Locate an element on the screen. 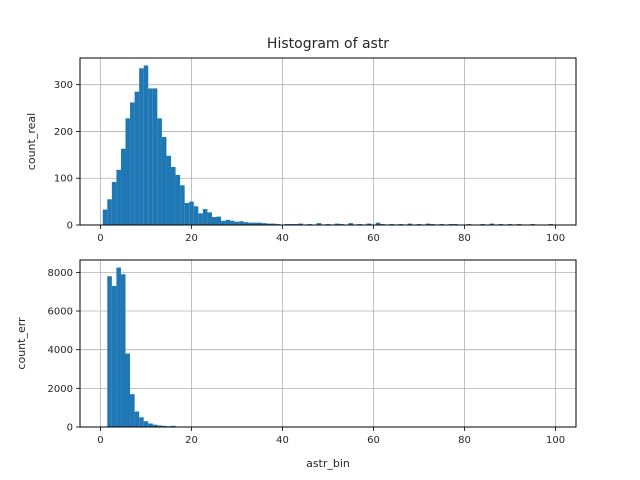 Image resolution: width=640 pixels, height=480 pixels. count-err-x-tick-label: 100 is located at coordinates (555, 440).